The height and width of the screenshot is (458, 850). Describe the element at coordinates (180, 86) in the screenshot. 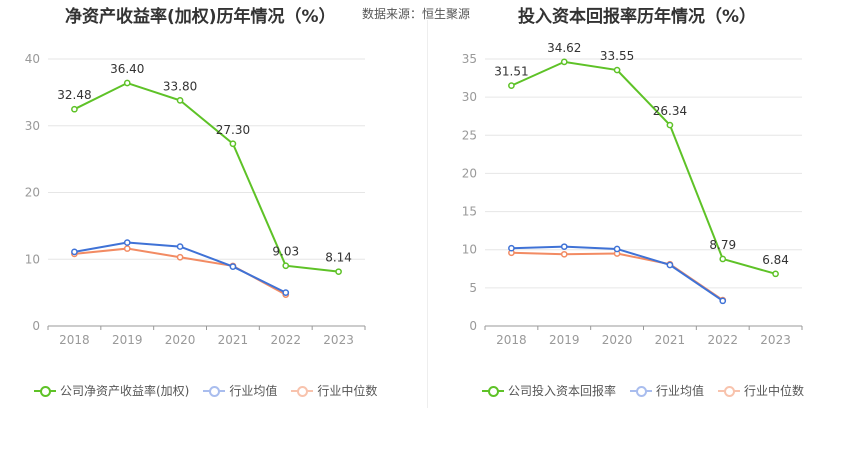

I see `data-label: 33.80` at that location.